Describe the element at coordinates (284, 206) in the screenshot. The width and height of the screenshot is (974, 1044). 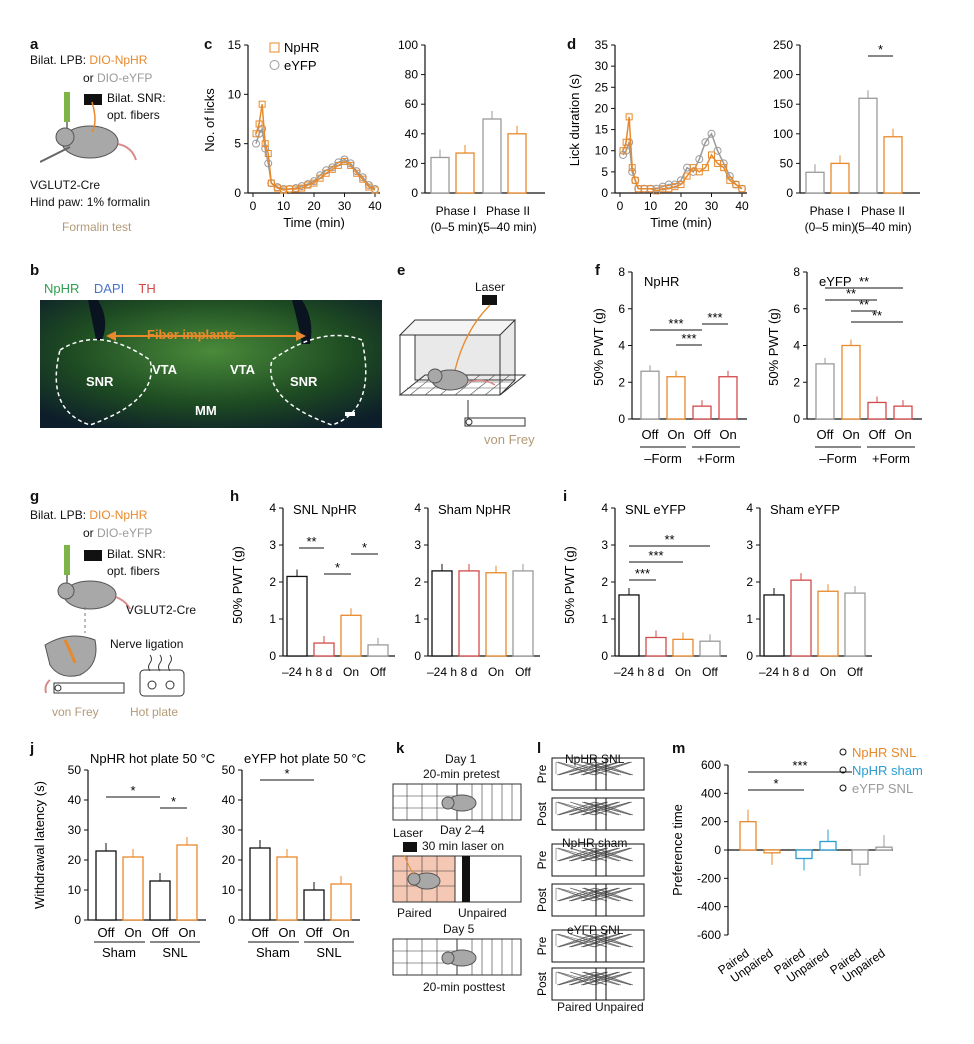
I see `c-xtick-label: 10` at that location.